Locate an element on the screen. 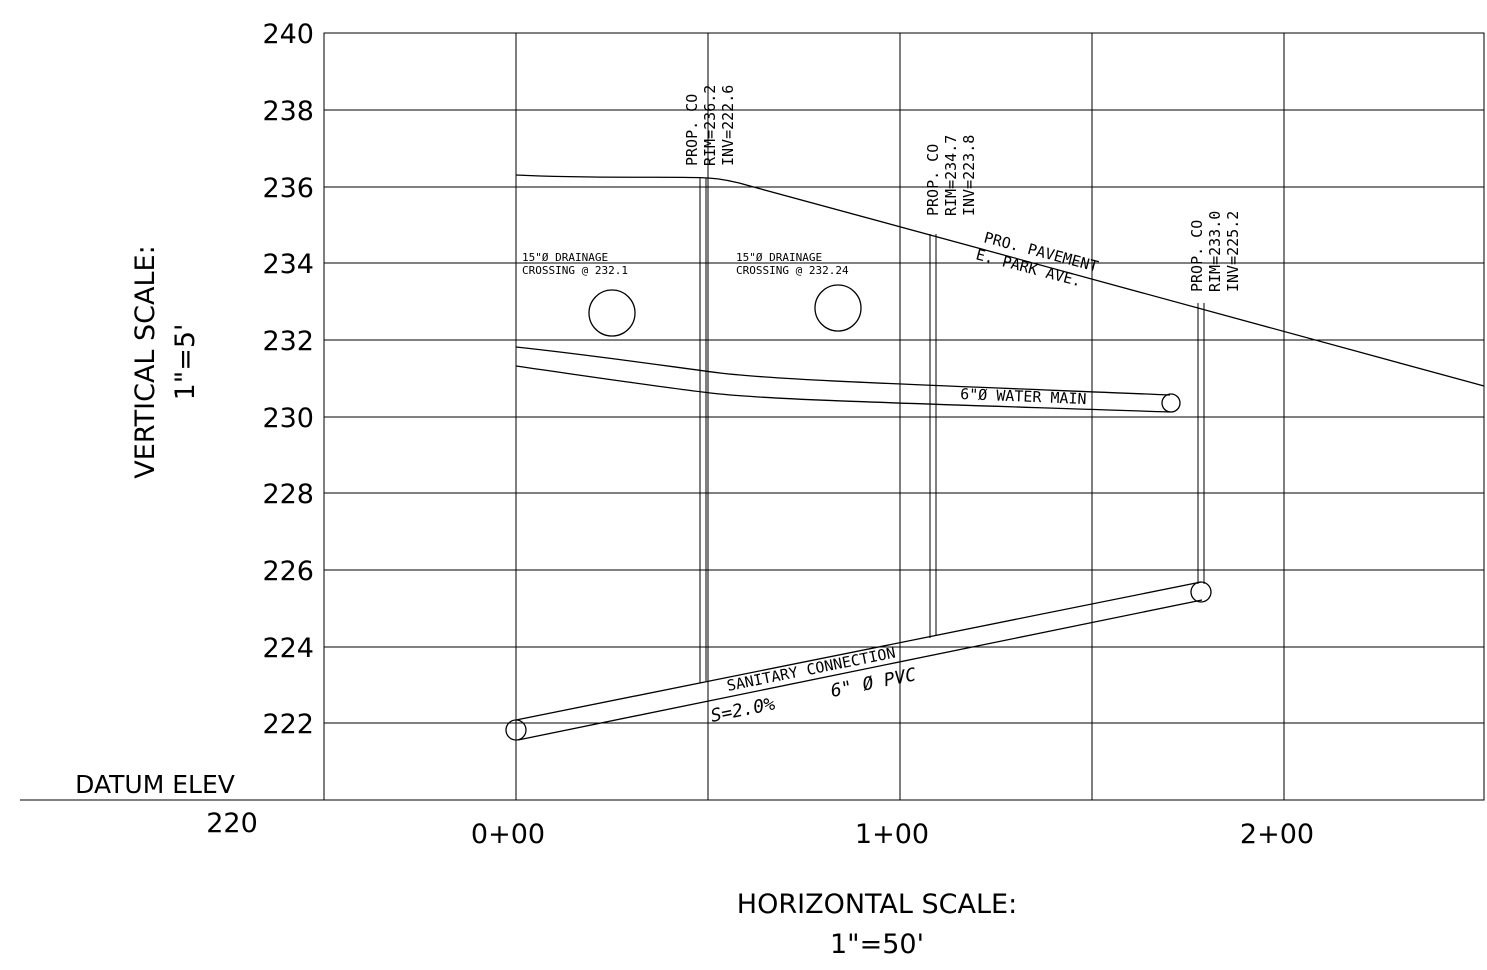 Image resolution: width=1487 pixels, height=970 pixels. vertical-scale-label: VERTICAL SCALE: is located at coordinates (145, 361).